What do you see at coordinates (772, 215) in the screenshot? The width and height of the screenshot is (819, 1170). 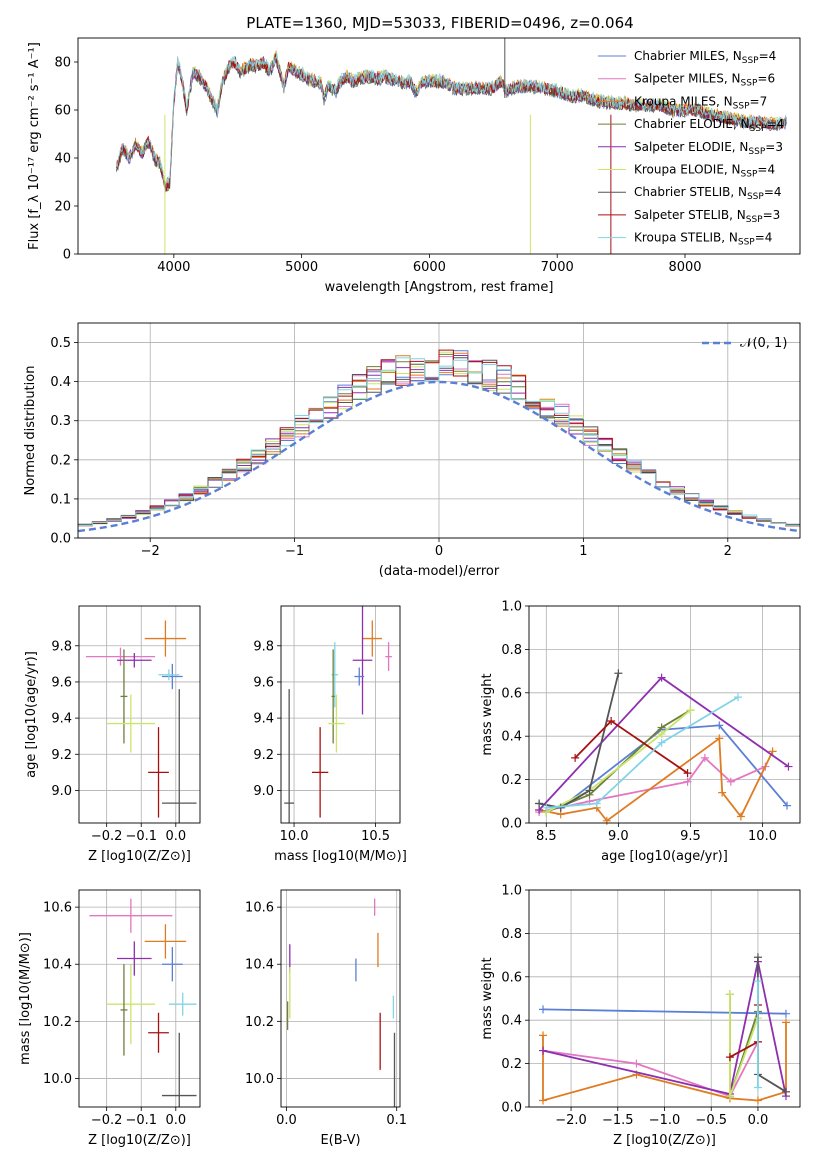 I see `legend-label-tail: =3` at bounding box center [772, 215].